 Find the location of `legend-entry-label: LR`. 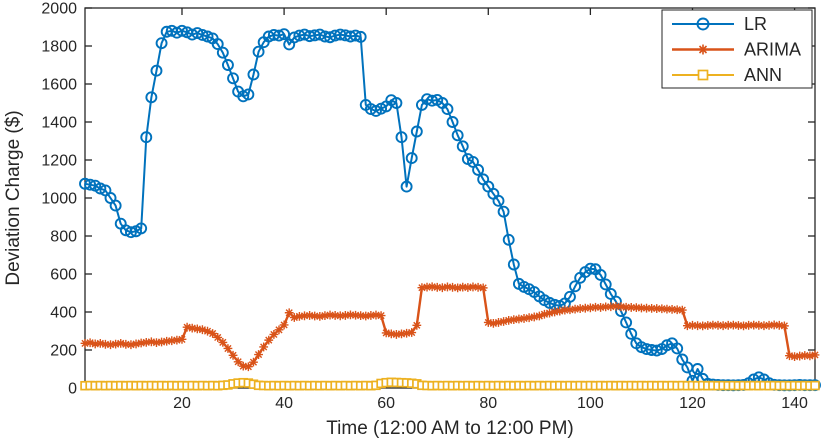

legend-entry-label: LR is located at coordinates (755, 24).